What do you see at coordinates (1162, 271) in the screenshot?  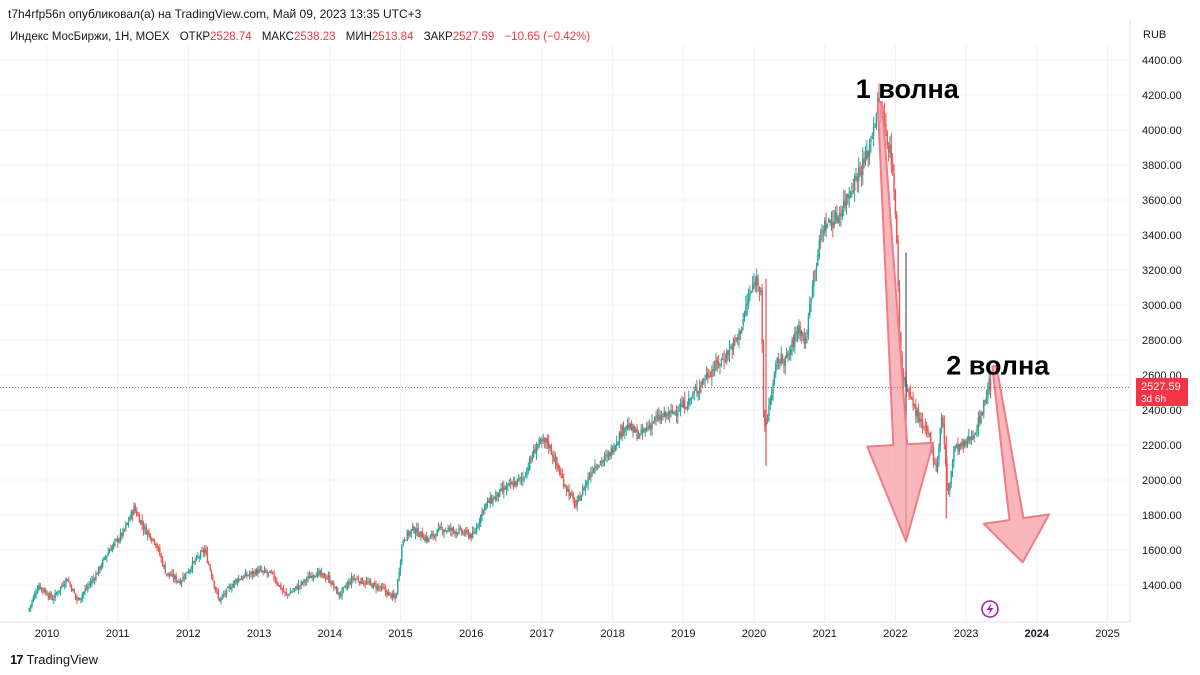 I see `price-tick-label: 3200.00` at bounding box center [1162, 271].